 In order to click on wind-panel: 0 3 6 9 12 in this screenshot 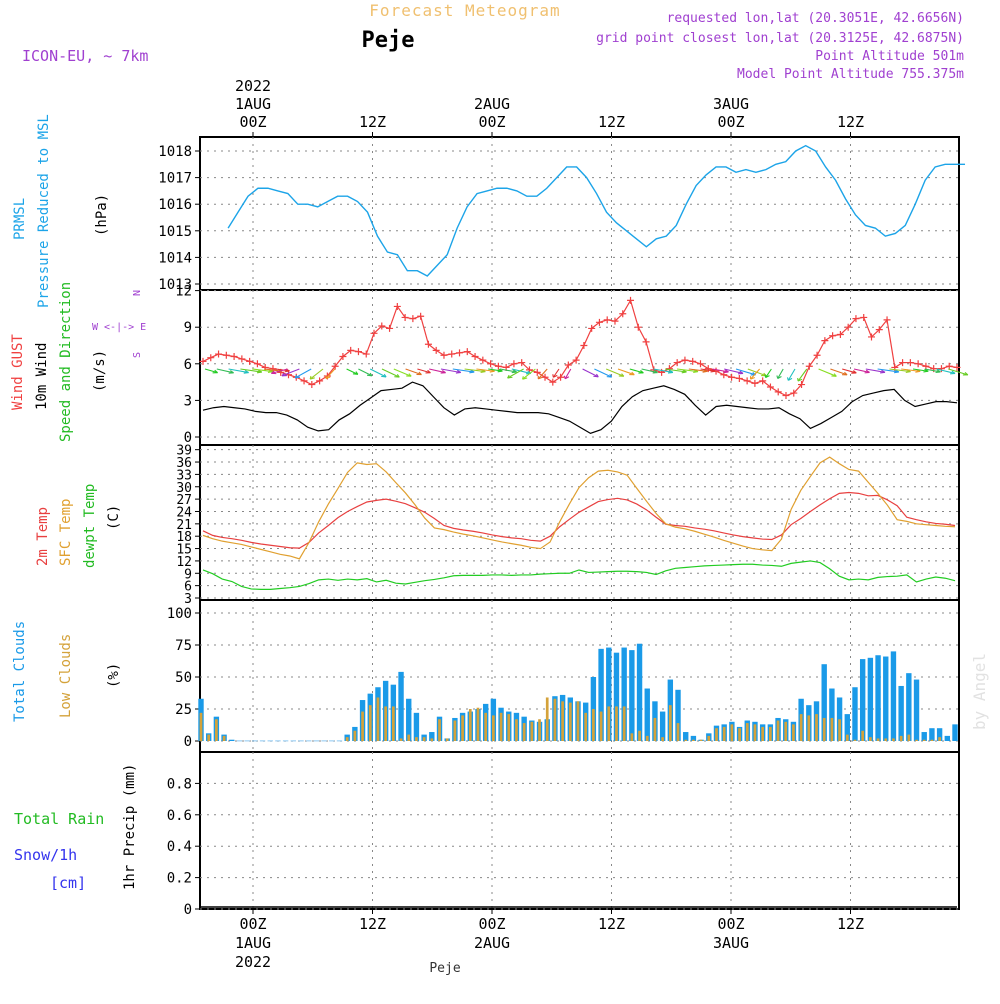, I will do `click(572, 365)`.